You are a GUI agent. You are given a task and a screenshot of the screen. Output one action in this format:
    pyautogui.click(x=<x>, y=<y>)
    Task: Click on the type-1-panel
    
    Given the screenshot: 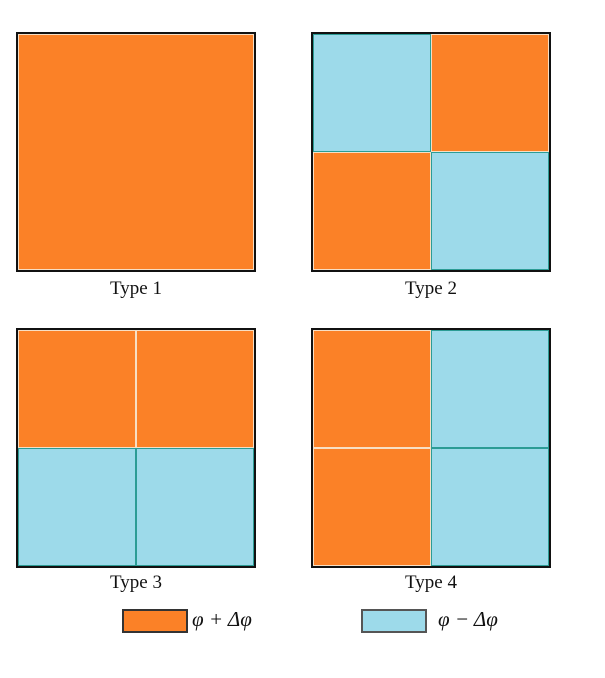 What is the action you would take?
    pyautogui.click(x=136, y=152)
    